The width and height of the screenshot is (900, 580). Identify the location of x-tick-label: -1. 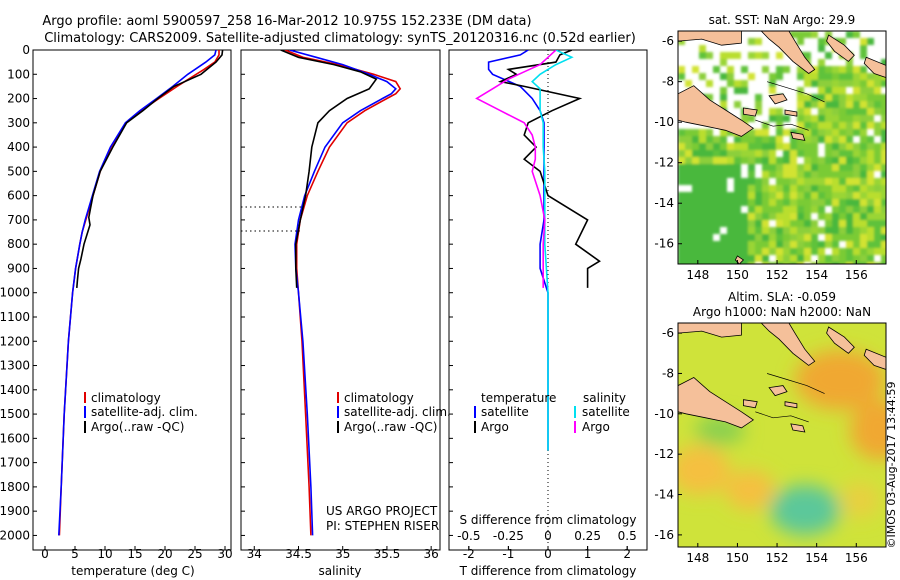
(508, 554).